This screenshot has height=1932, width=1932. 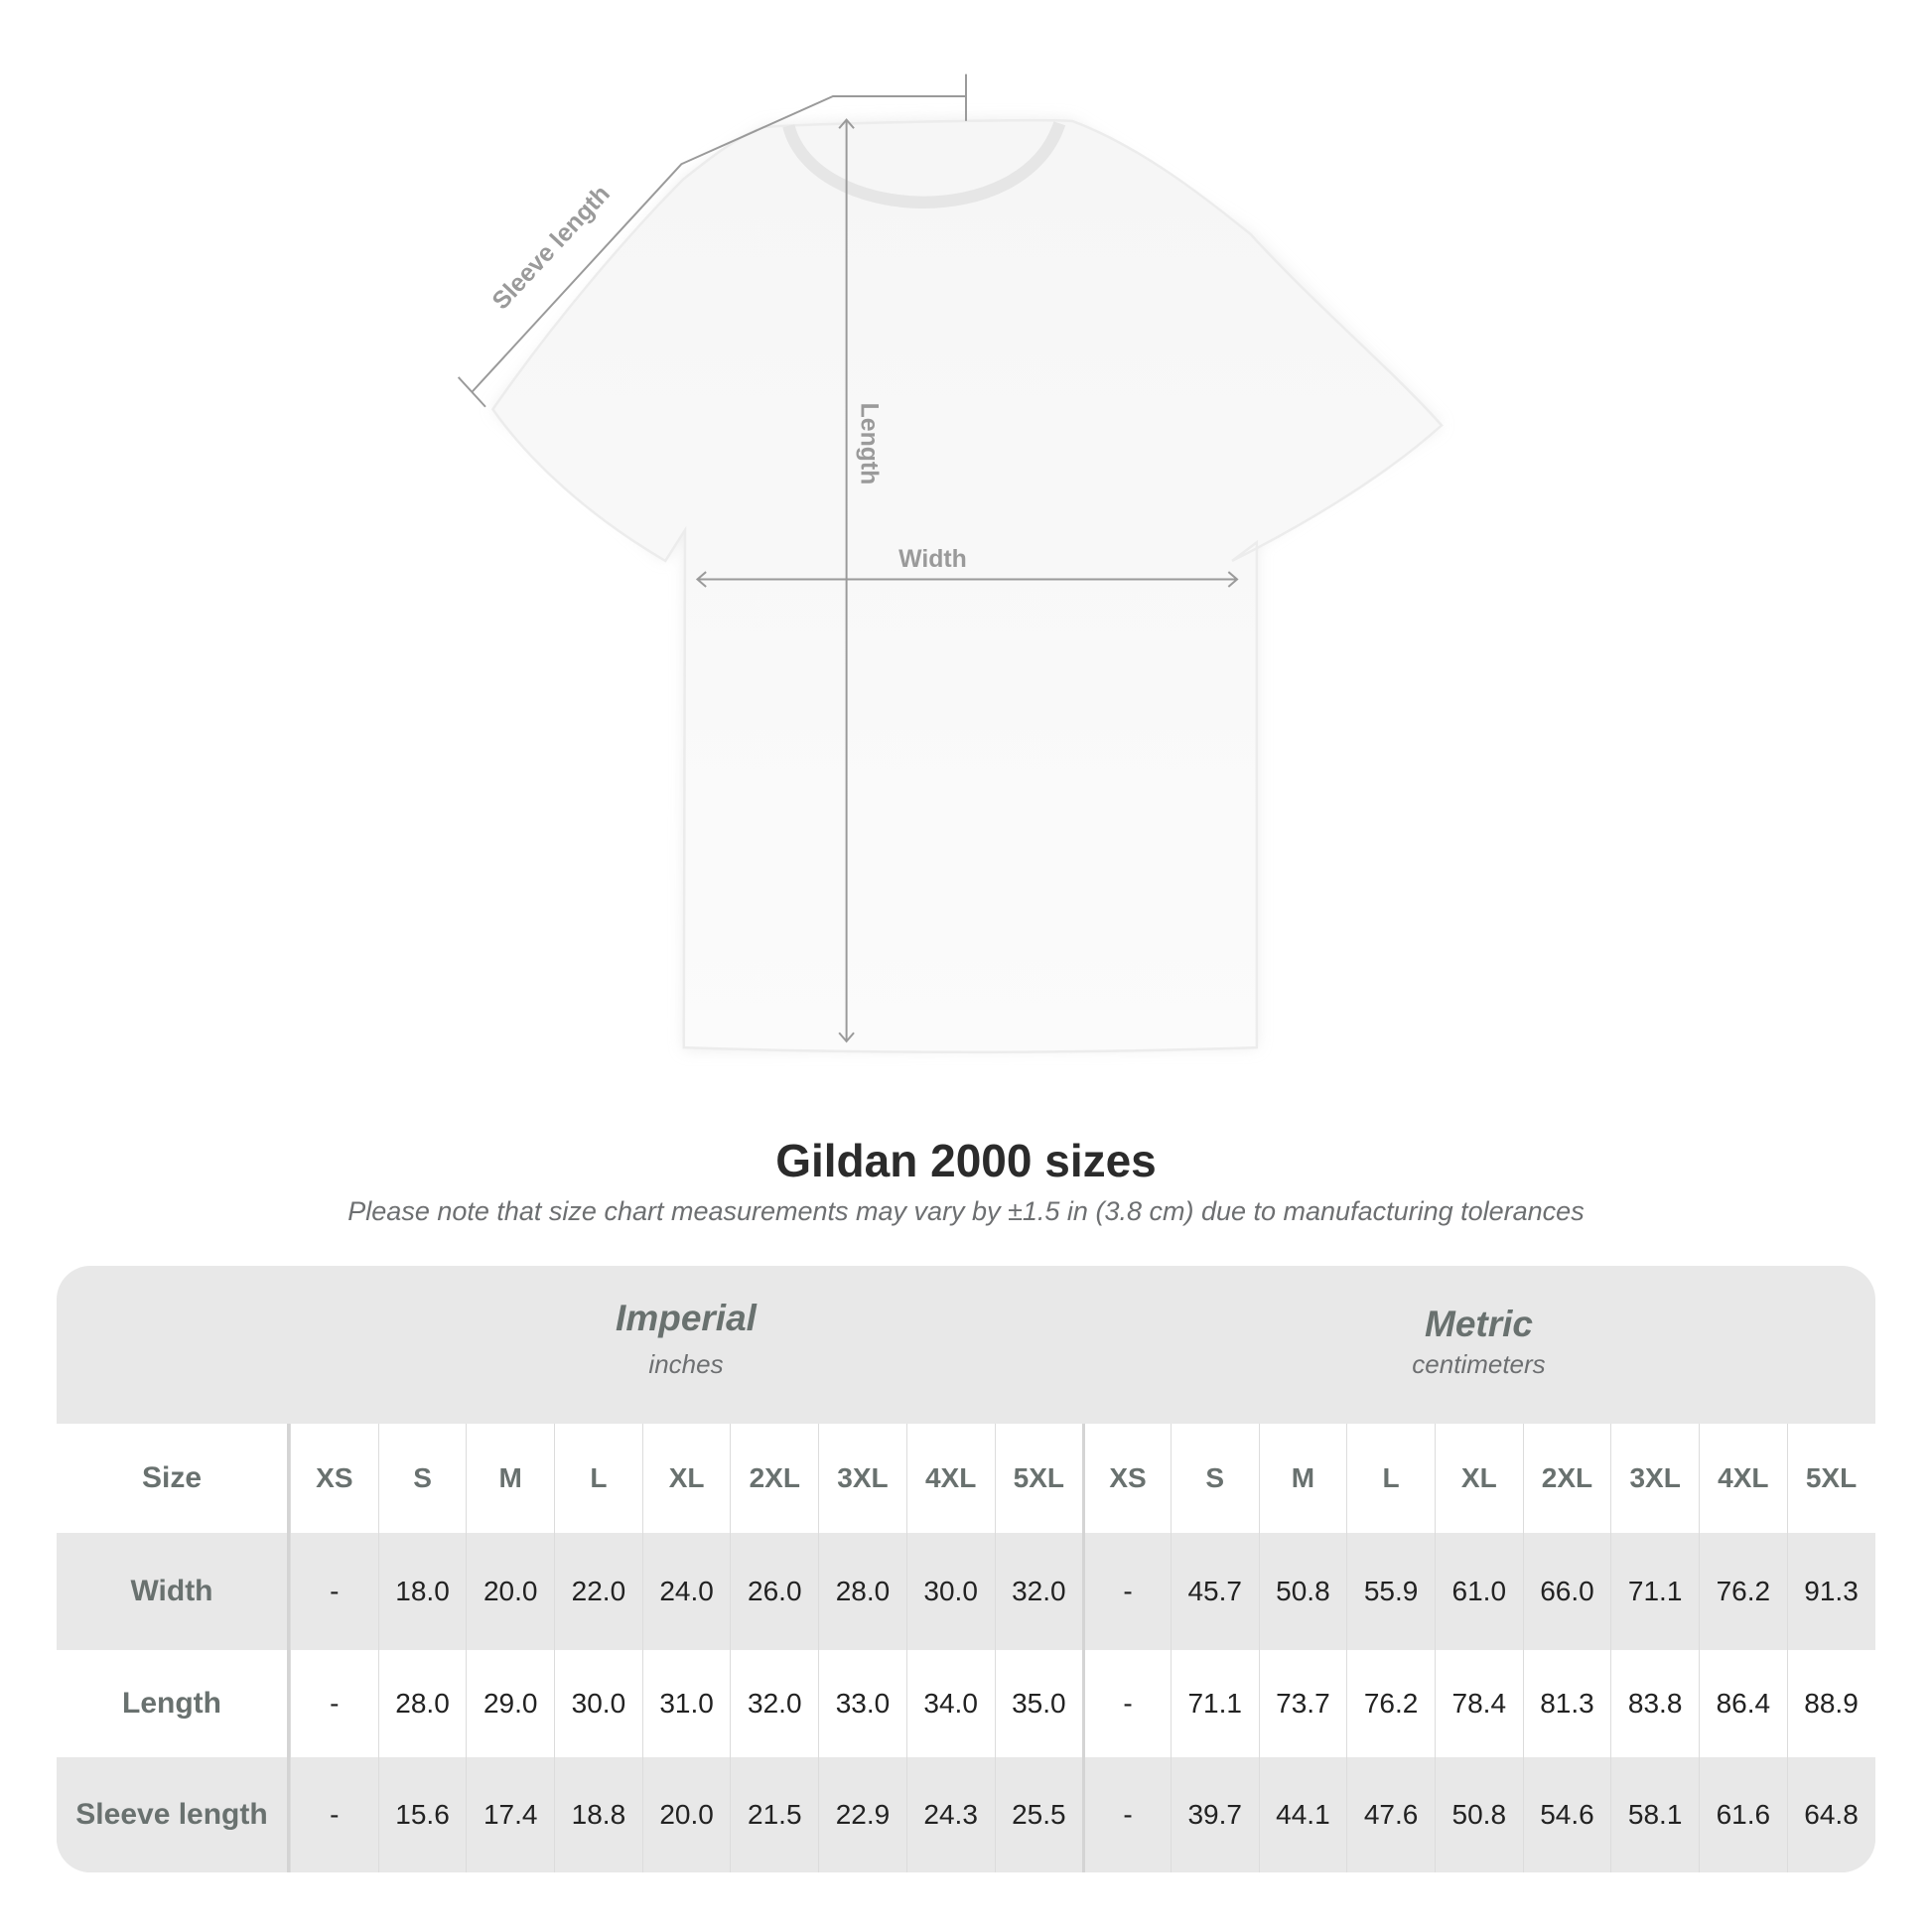 I want to click on value-cell-metric: 61.0, so click(x=1478, y=1592).